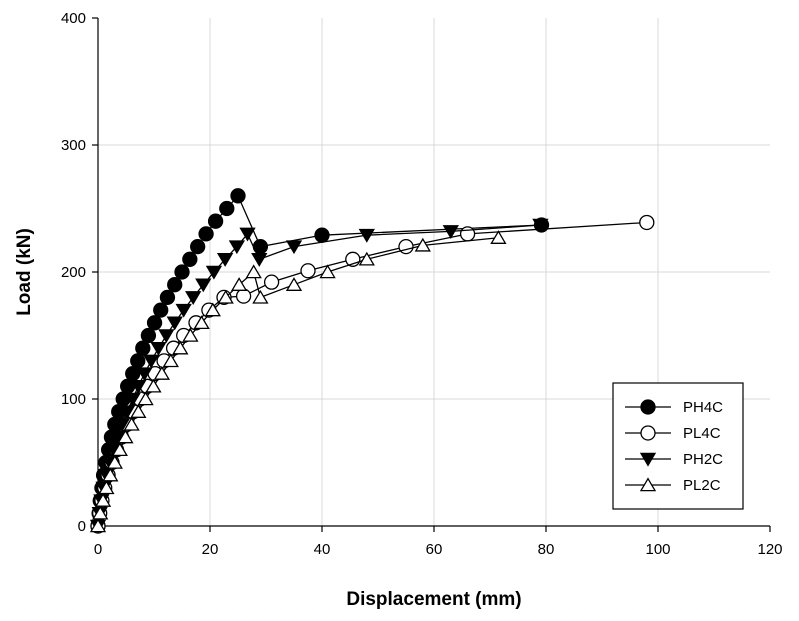  I want to click on y-tick-labels: 0 100 200 300 400, so click(73, 272).